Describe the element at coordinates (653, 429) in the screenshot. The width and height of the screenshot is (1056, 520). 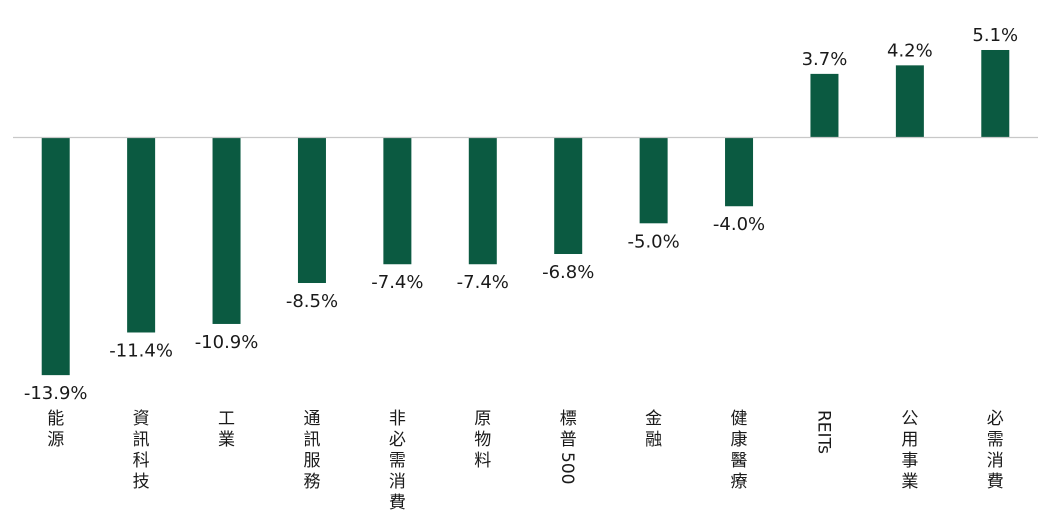
I see `category-label-7: 金融` at that location.